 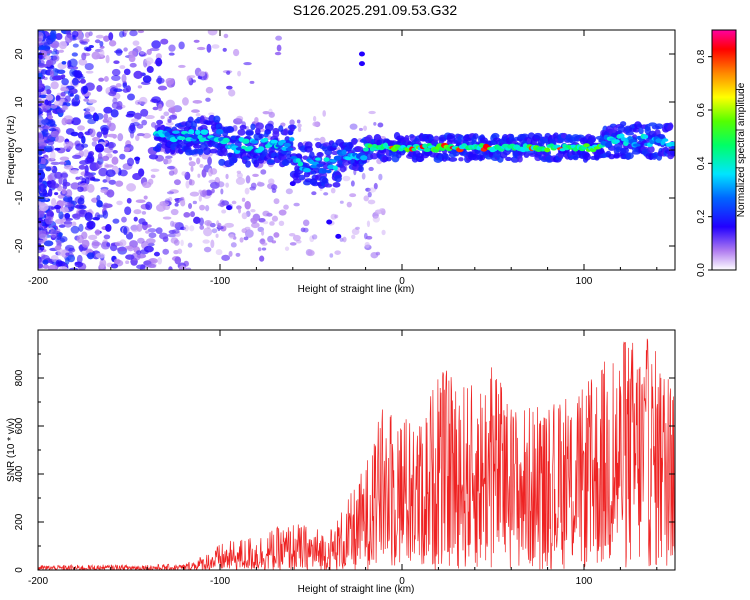 What do you see at coordinates (19, 102) in the screenshot?
I see `spectrogram-ytick-label: 10` at bounding box center [19, 102].